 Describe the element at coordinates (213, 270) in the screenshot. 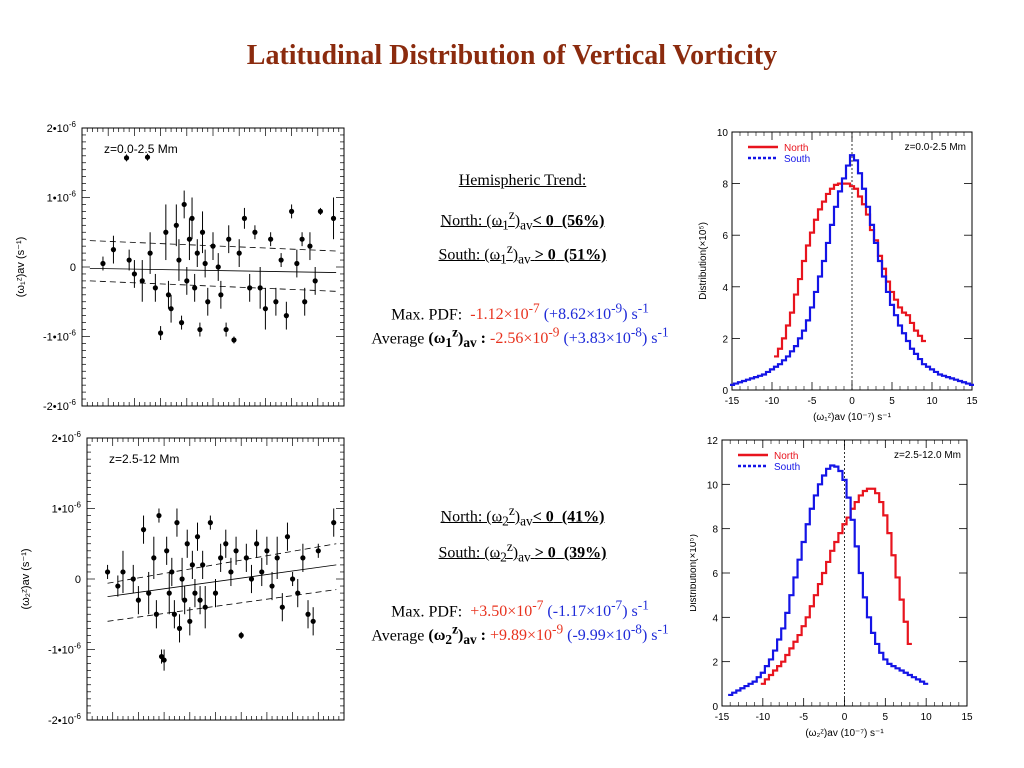

I see `fit-line` at that location.